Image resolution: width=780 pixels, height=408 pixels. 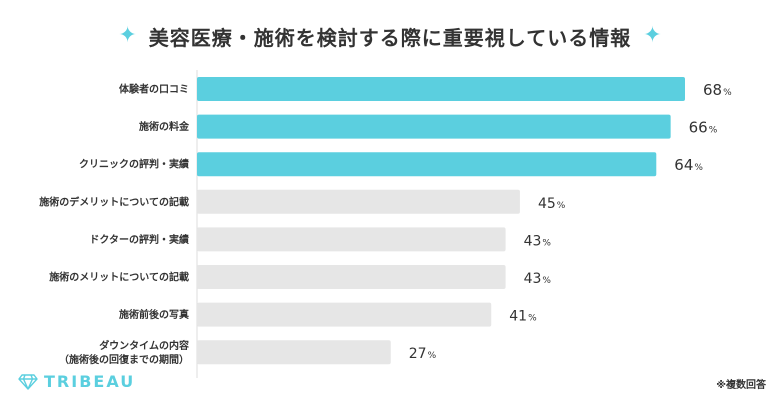 I want to click on title-row: ✦ 美容医療・施術を検討する際に重要視している情報 ✦, so click(x=390, y=36).